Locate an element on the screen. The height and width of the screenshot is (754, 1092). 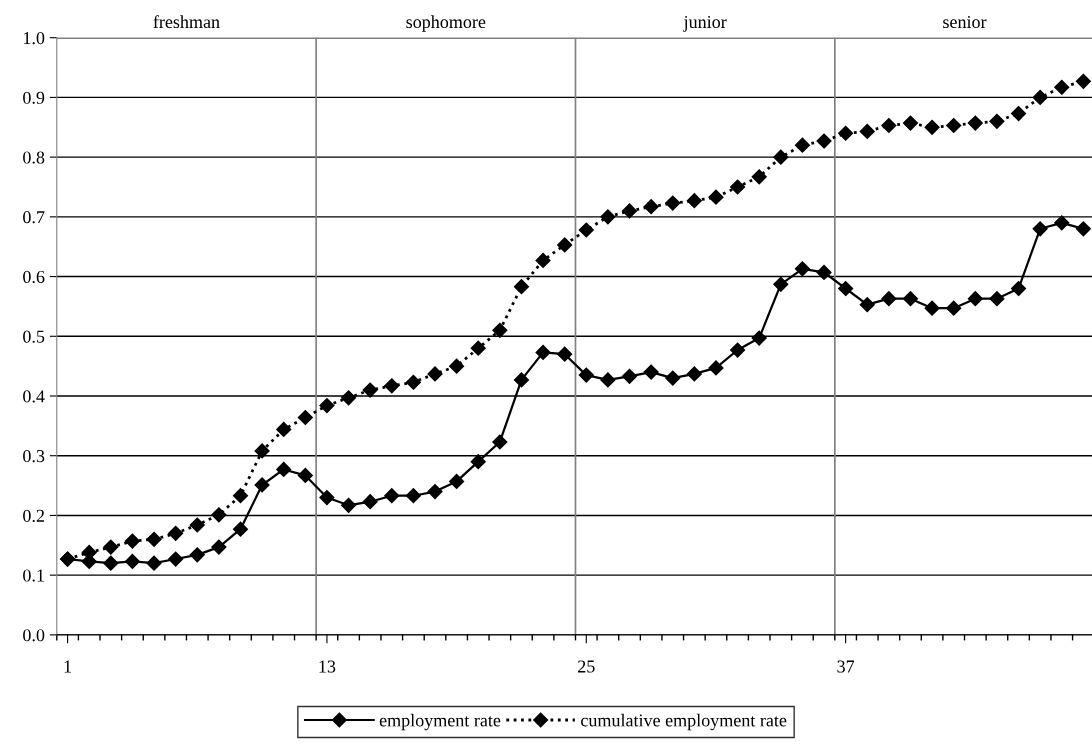
y-tick-label: 0.2 is located at coordinates (33, 515).